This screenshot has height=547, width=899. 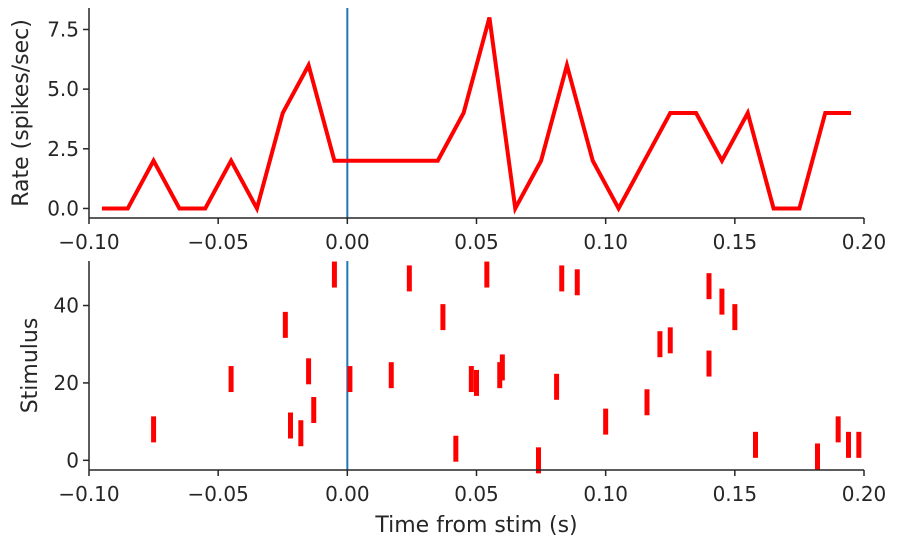 What do you see at coordinates (475, 525) in the screenshot?
I see `x-axis-label: Time from stim (s)` at bounding box center [475, 525].